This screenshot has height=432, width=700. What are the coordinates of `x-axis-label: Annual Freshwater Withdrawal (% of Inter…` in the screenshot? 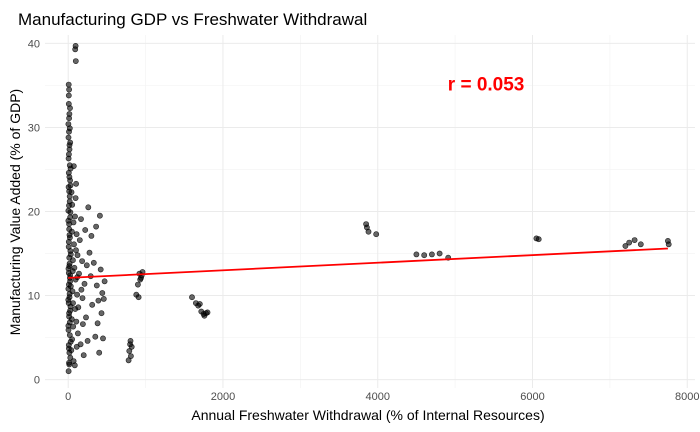 It's located at (367, 415).